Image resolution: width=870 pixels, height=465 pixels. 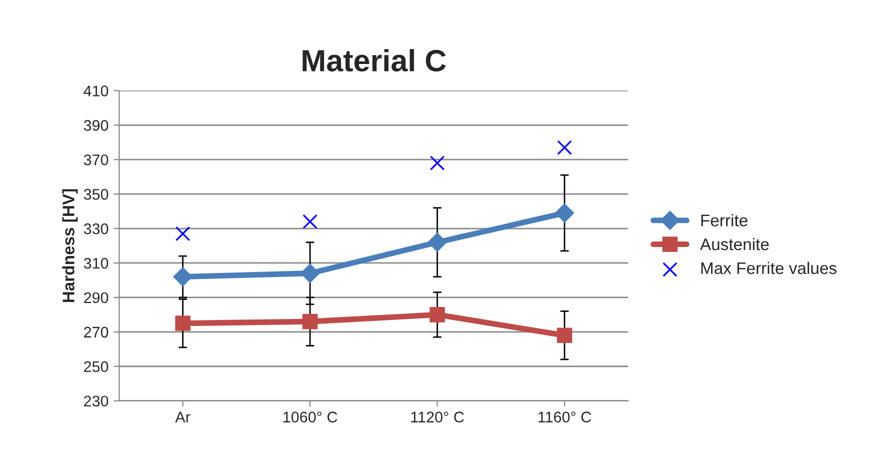 I want to click on x-tick-label: 1120° C, so click(x=437, y=417).